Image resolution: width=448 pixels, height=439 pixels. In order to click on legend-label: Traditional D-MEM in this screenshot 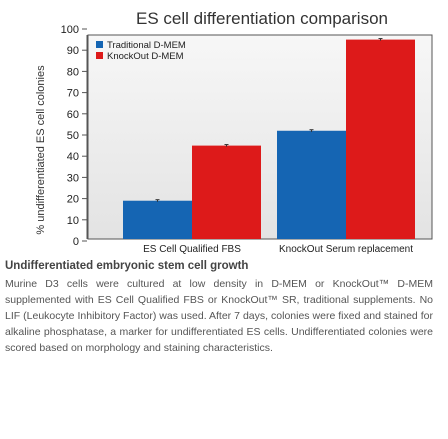, I will do `click(146, 45)`.